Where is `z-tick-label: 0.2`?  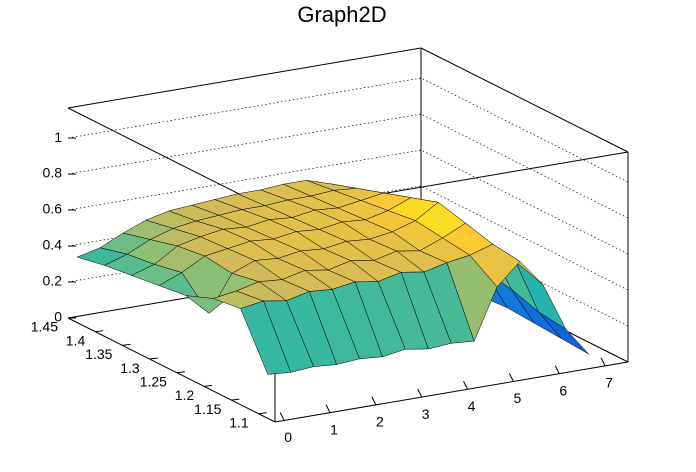
z-tick-label: 0.2 is located at coordinates (53, 281).